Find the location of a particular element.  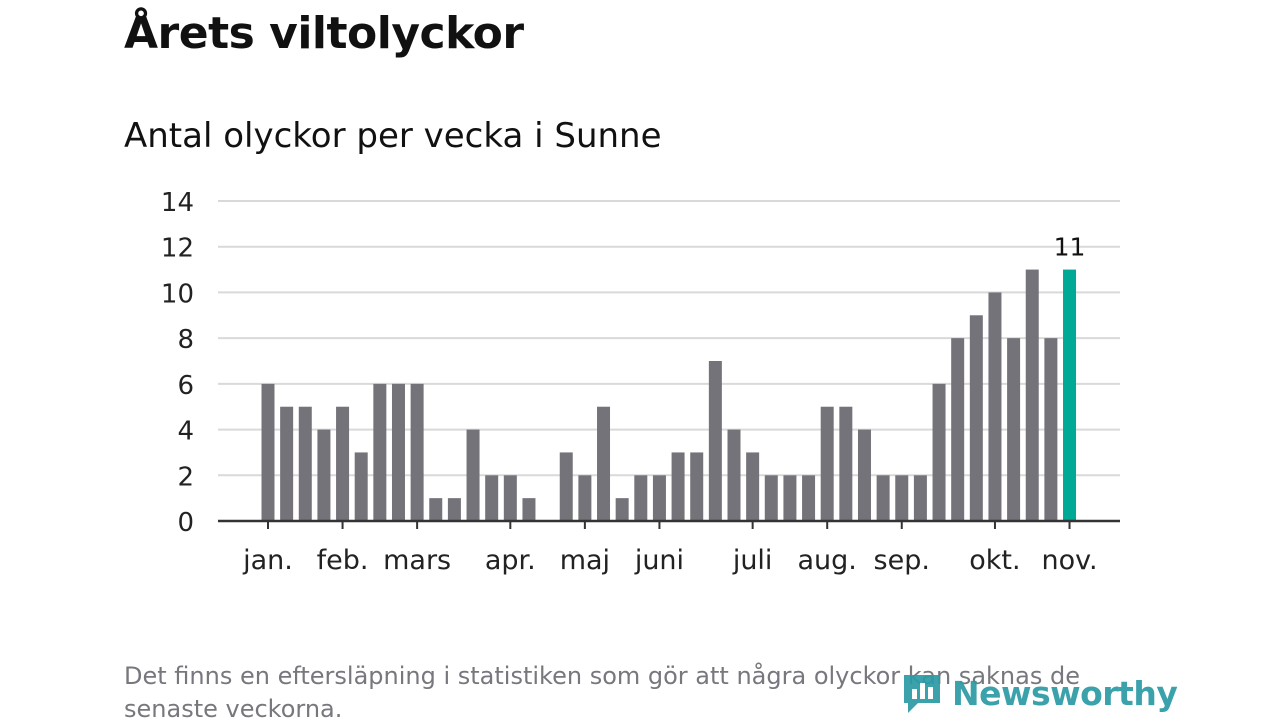

bar-highlight is located at coordinates (1070, 395).